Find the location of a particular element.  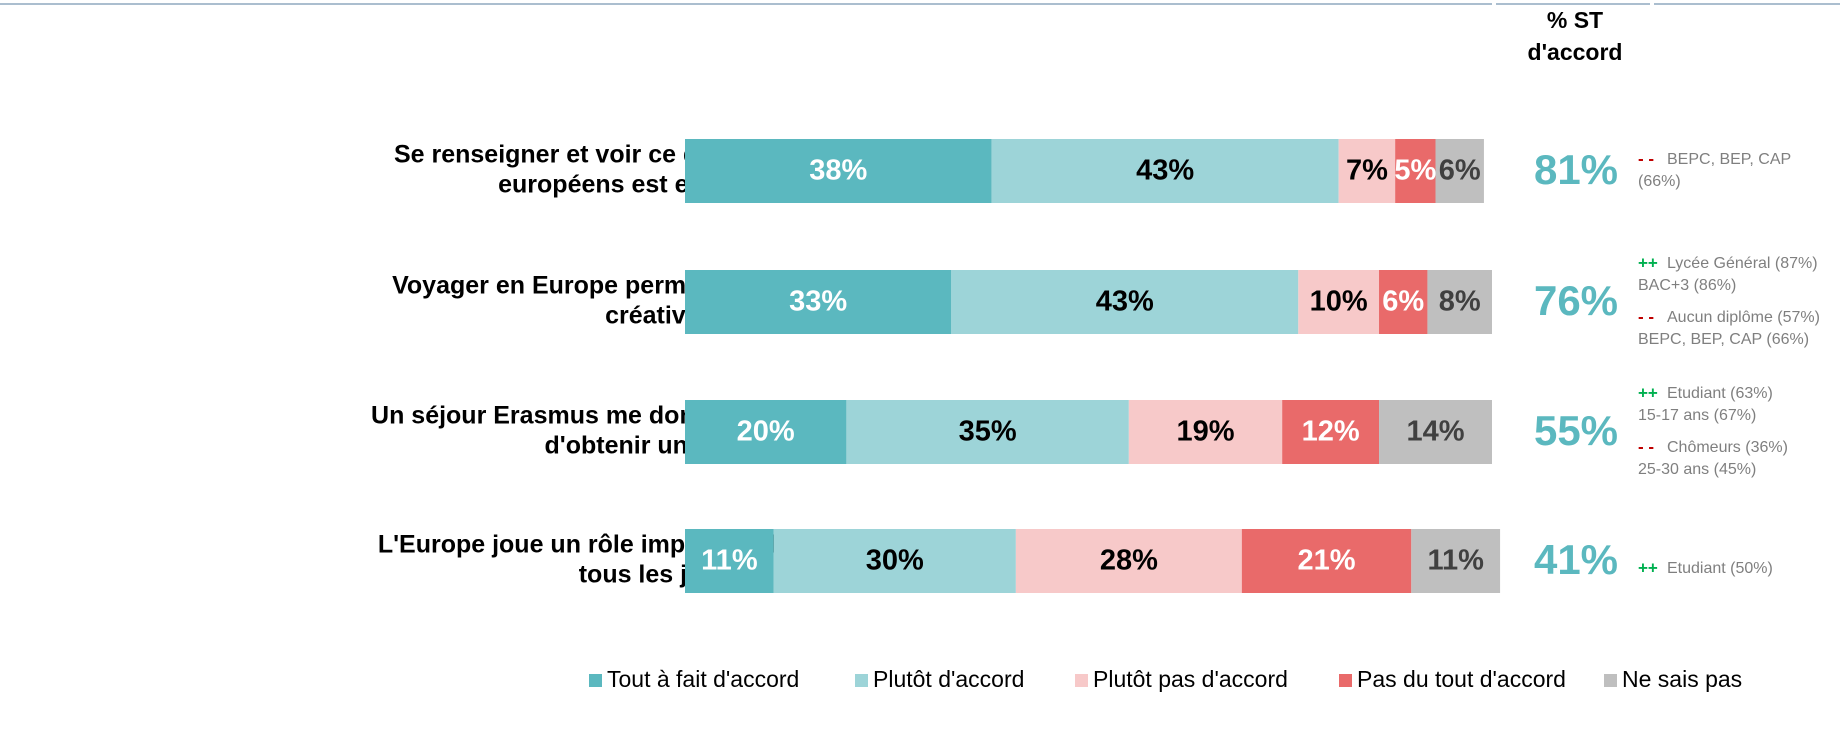

note-text: BEPC, BEP, CAP (66%) is located at coordinates (1723, 339).